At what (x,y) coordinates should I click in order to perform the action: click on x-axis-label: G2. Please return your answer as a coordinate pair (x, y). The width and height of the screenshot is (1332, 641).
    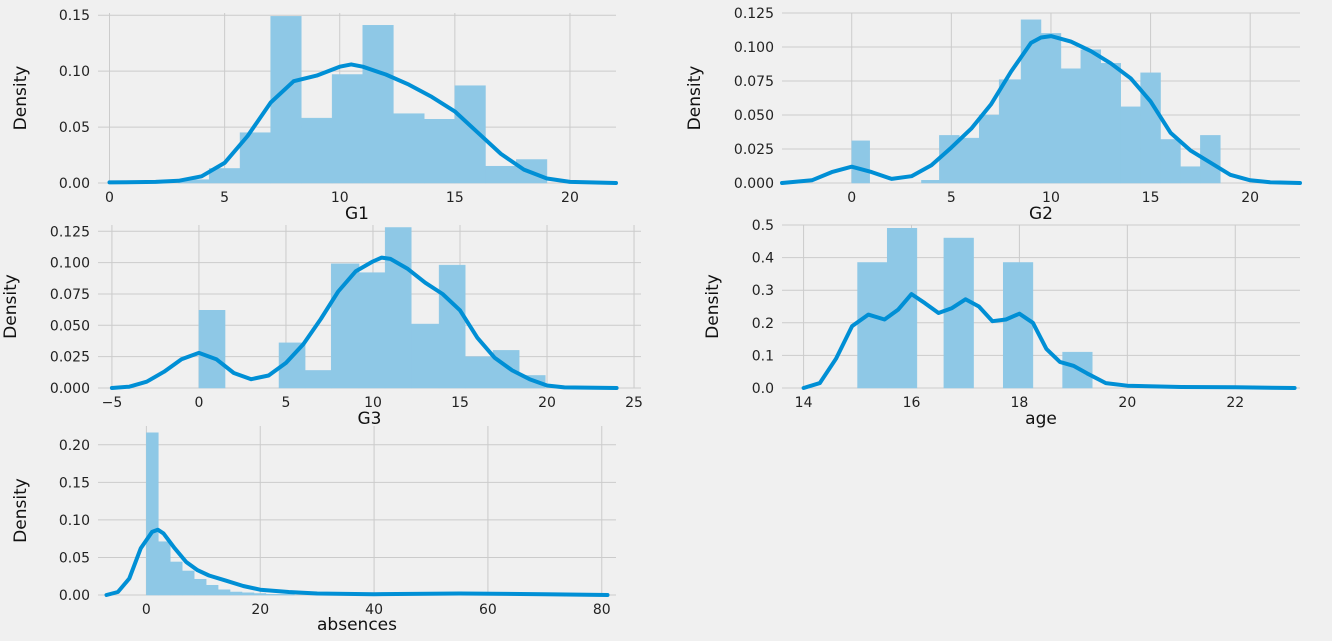
    Looking at the image, I should click on (1041, 214).